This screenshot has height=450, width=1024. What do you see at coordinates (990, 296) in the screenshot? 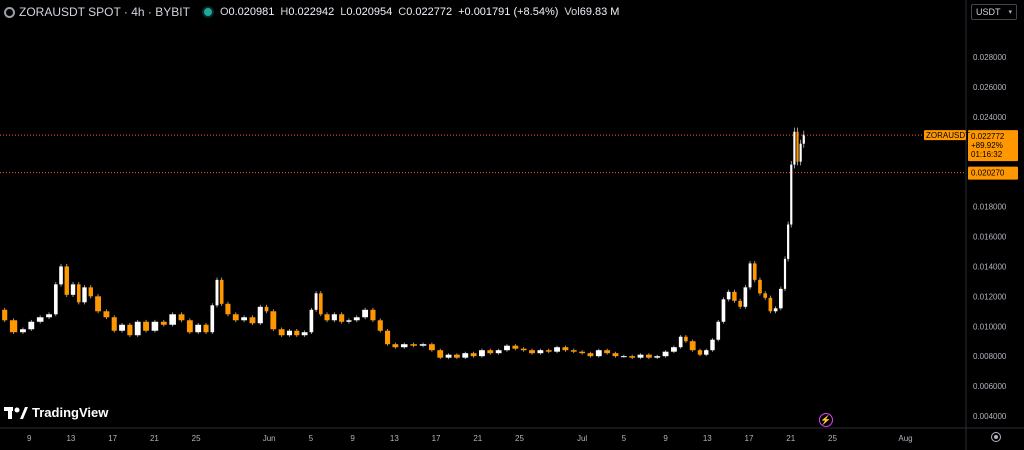
I see `y-tick-label: 0.012000` at bounding box center [990, 296].